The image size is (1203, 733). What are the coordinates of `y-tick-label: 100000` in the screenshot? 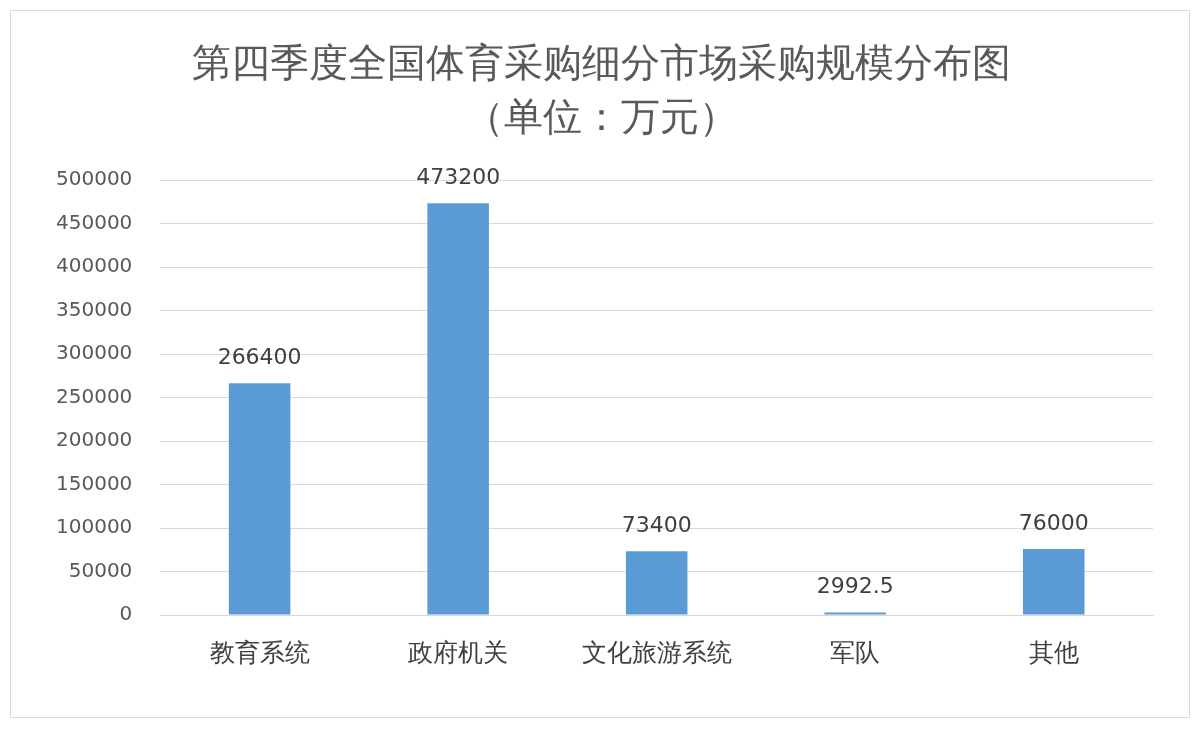 It's located at (94, 526).